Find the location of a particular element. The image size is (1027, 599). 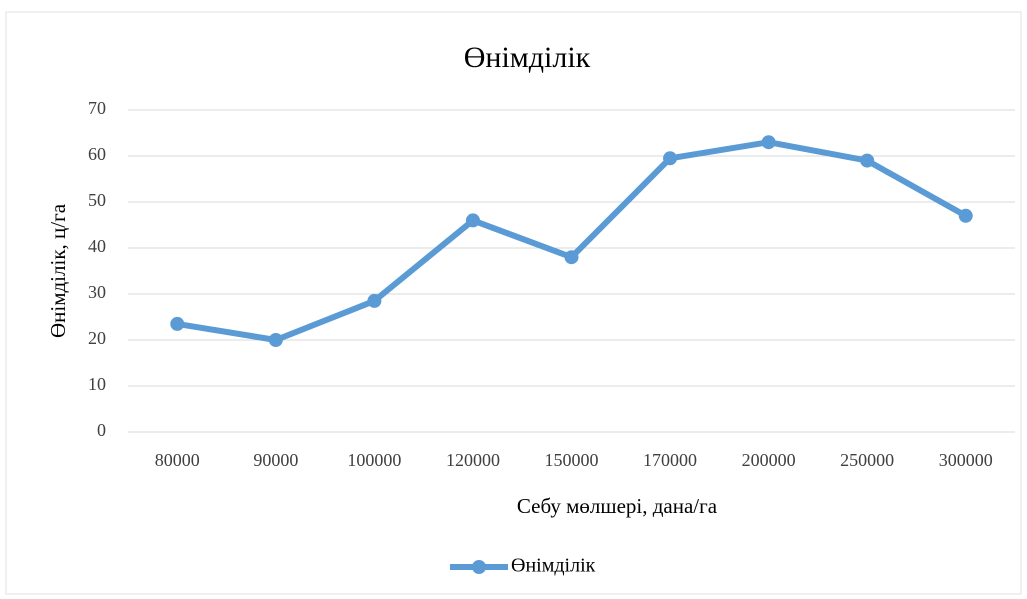

x-tick-label: 200000 is located at coordinates (769, 460).